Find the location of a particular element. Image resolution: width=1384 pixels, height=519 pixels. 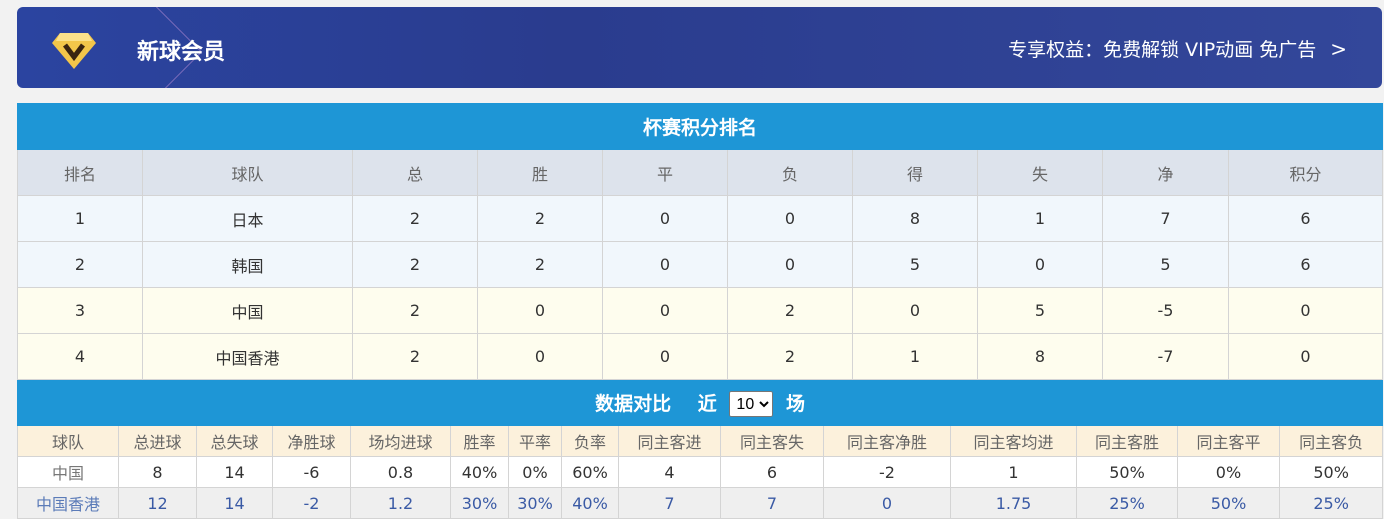

stat-cell: 14 is located at coordinates (234, 503).